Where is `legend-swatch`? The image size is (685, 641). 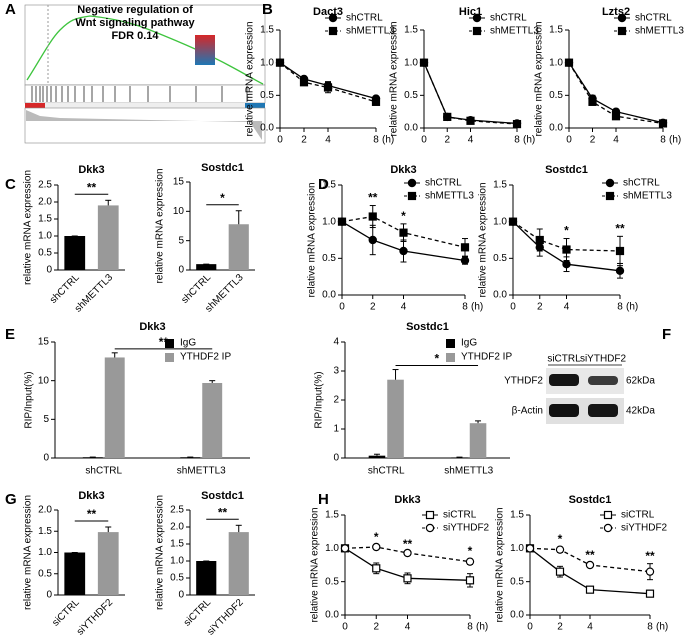 legend-swatch is located at coordinates (169, 357).